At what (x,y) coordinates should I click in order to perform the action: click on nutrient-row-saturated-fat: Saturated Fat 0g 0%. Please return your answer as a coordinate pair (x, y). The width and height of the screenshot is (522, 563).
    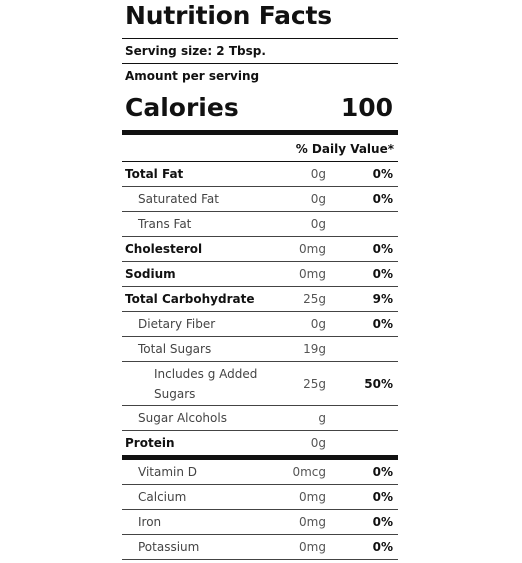
    Looking at the image, I should click on (260, 199).